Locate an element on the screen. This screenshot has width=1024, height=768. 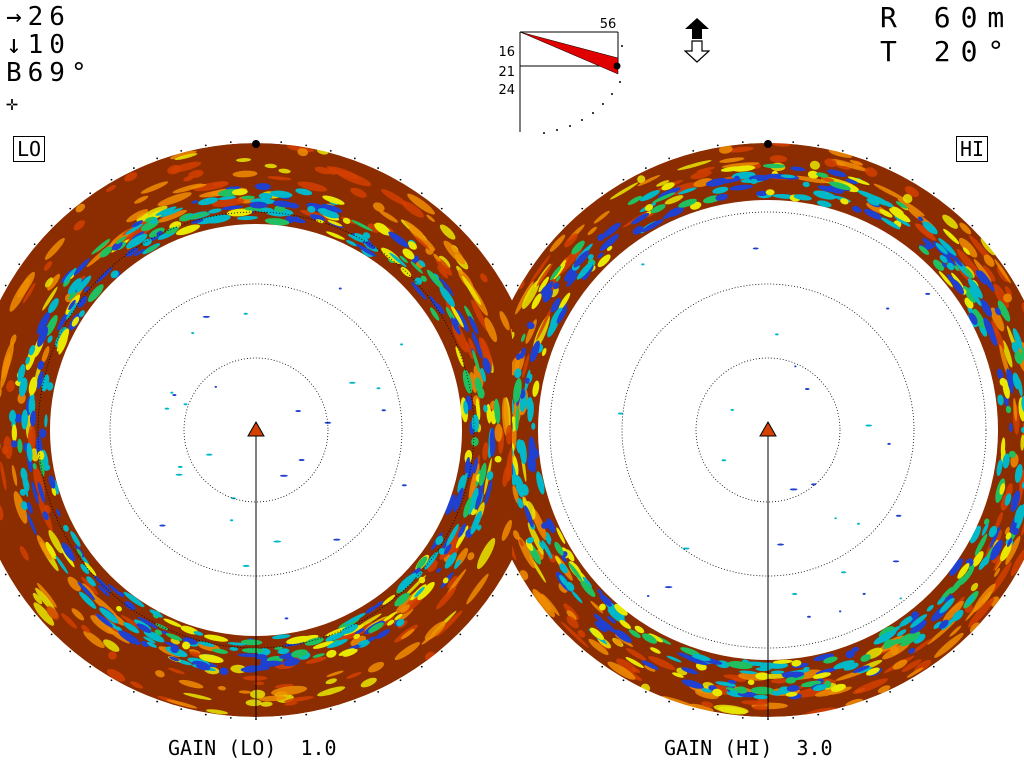
tilt-label-21: 21 is located at coordinates (506, 72).